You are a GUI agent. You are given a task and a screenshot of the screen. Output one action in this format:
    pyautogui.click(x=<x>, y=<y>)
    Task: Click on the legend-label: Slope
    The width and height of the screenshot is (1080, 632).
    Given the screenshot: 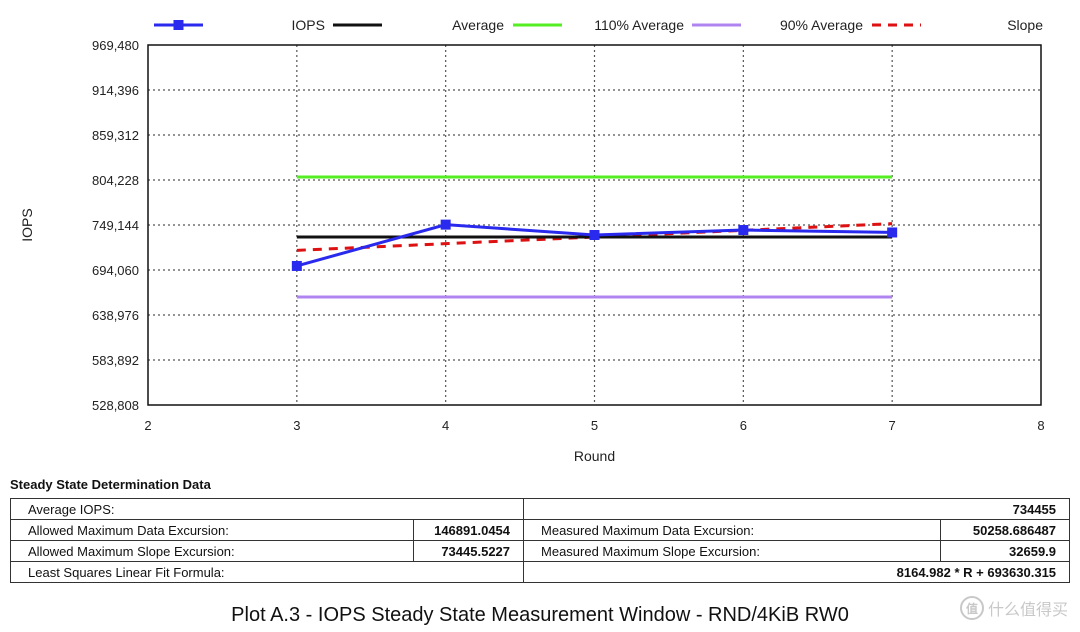 What is the action you would take?
    pyautogui.click(x=1025, y=25)
    